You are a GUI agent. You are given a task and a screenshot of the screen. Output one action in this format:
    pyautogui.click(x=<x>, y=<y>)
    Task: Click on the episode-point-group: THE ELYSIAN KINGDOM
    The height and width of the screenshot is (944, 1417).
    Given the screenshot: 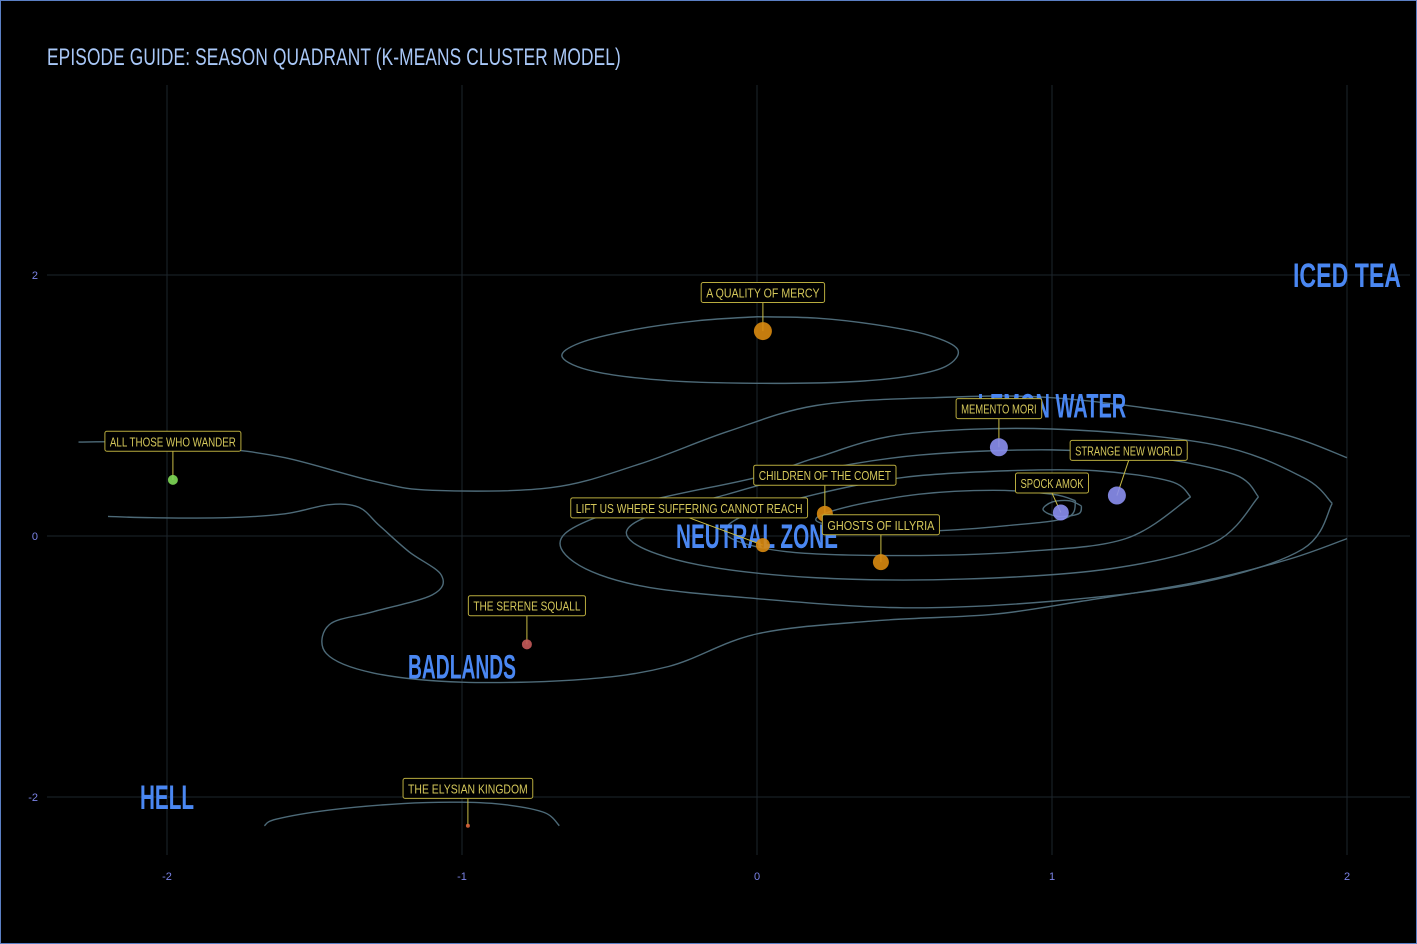 What is the action you would take?
    pyautogui.click(x=468, y=802)
    